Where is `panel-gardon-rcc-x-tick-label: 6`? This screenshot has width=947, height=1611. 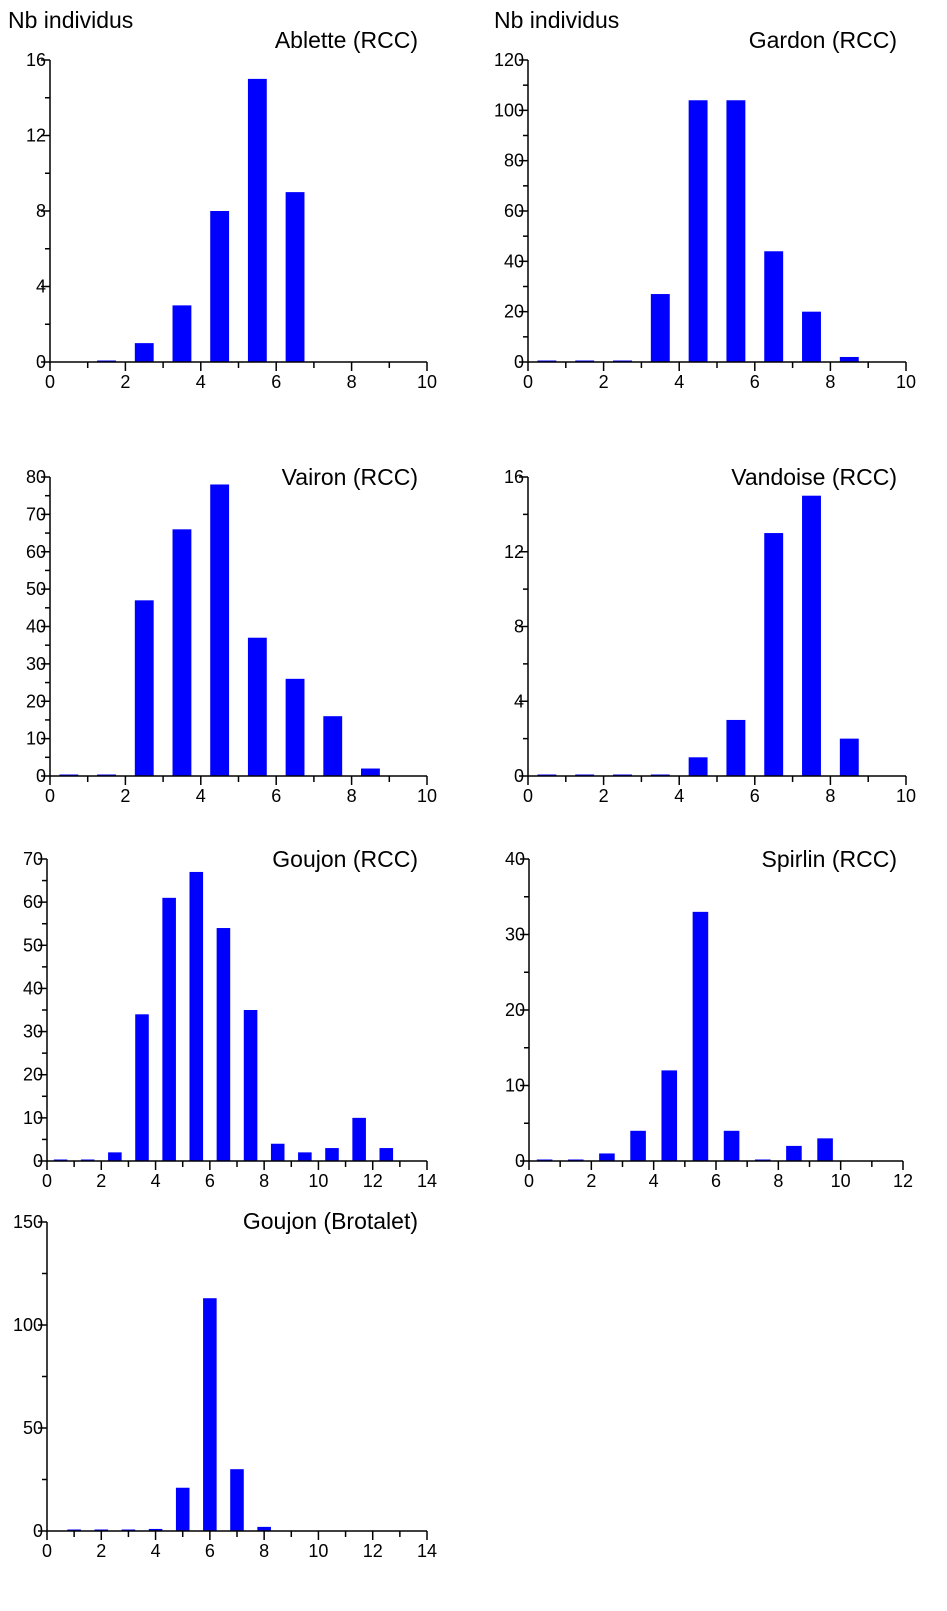 panel-gardon-rcc-x-tick-label: 6 is located at coordinates (755, 382).